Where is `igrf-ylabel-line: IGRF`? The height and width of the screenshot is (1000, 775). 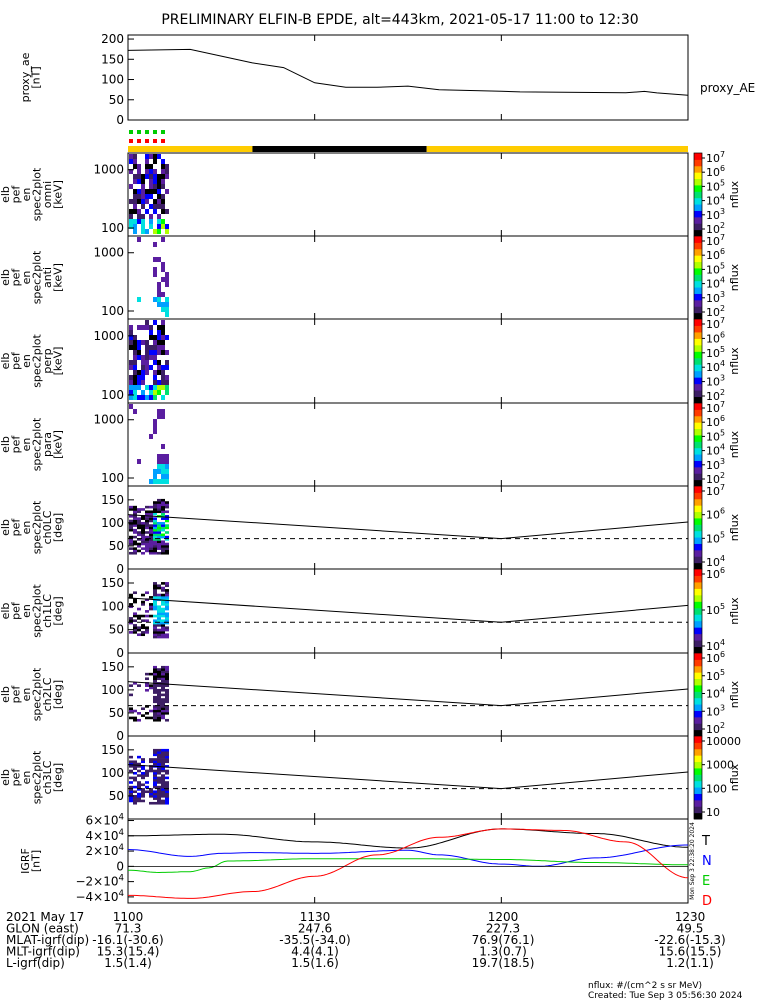 igrf-ylabel-line: IGRF is located at coordinates (25, 861).